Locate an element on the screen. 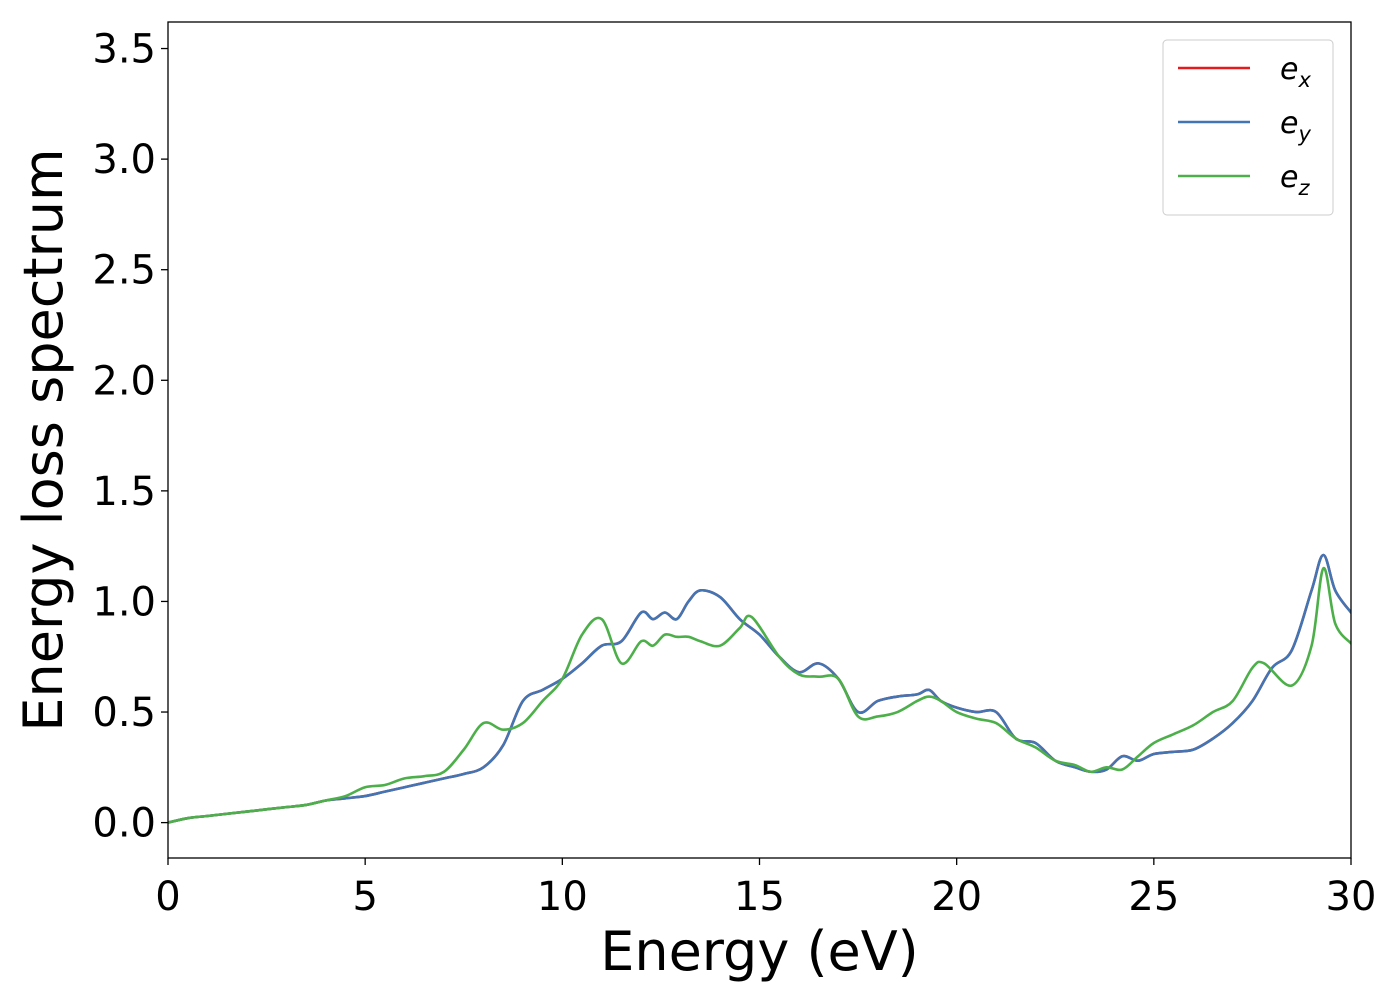 The image size is (1400, 1000). y-axis-title: Energy loss spectrum is located at coordinates (43, 439).